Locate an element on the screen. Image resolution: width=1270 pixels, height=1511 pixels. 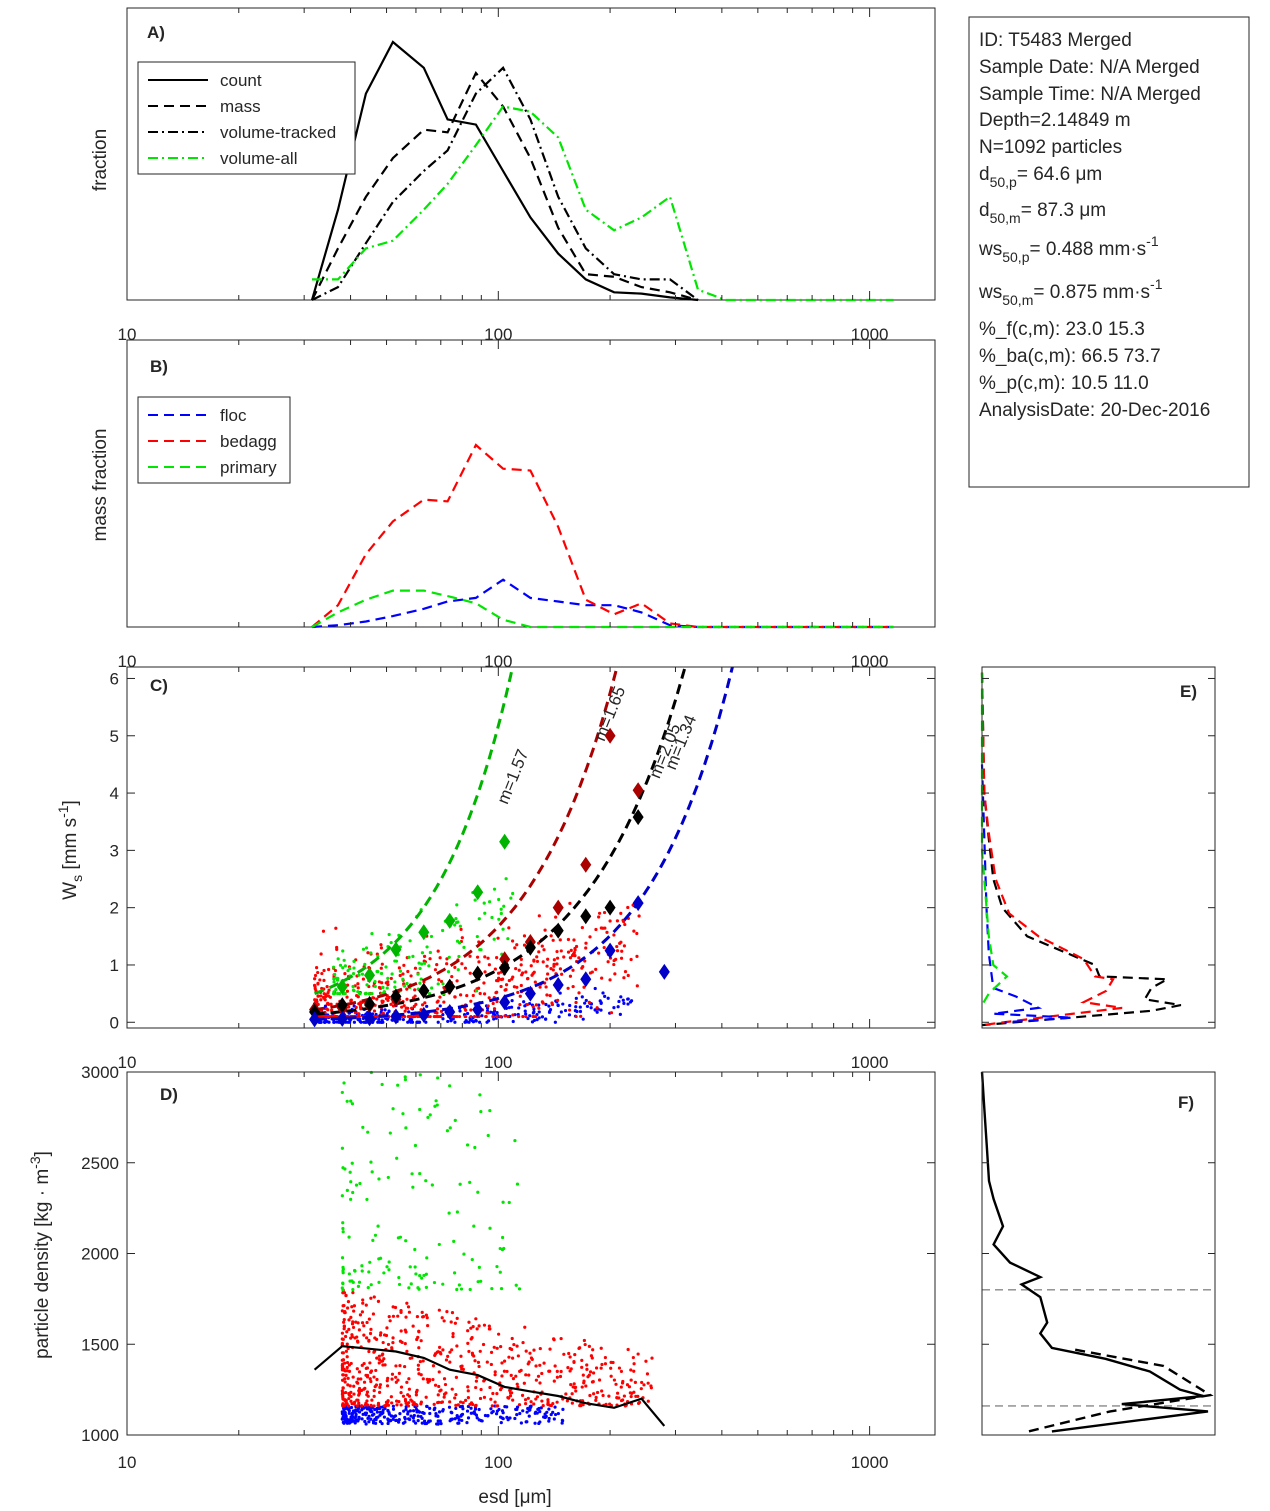
info-id: ID: T5483 Merged is located at coordinates (1055, 40).